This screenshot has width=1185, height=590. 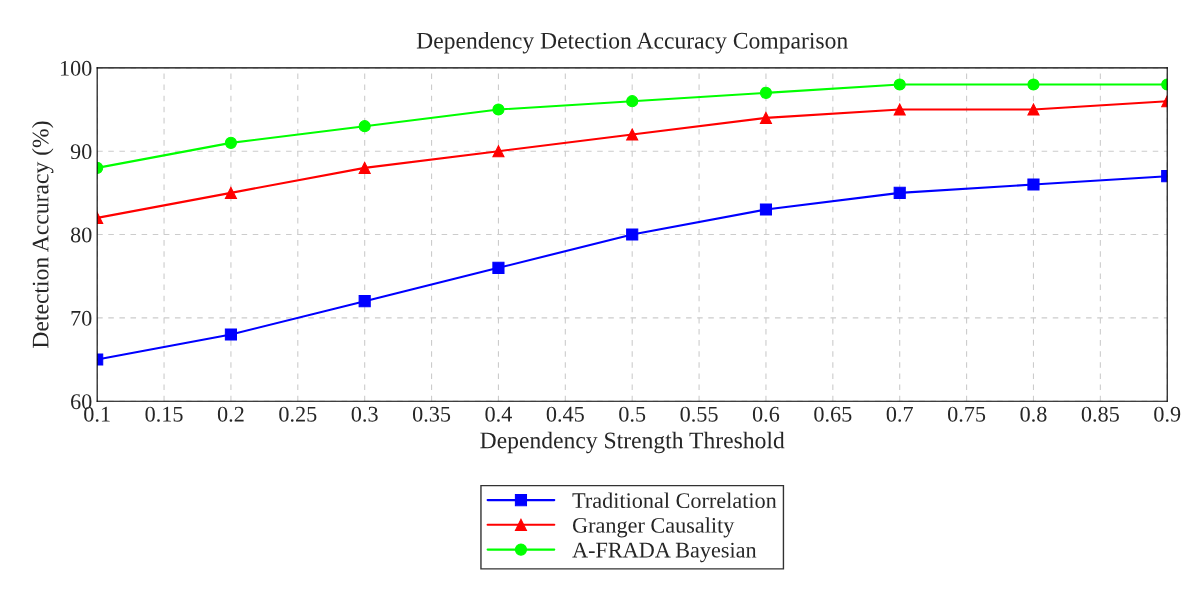 I want to click on y-tick-label: 70, so click(x=81, y=318).